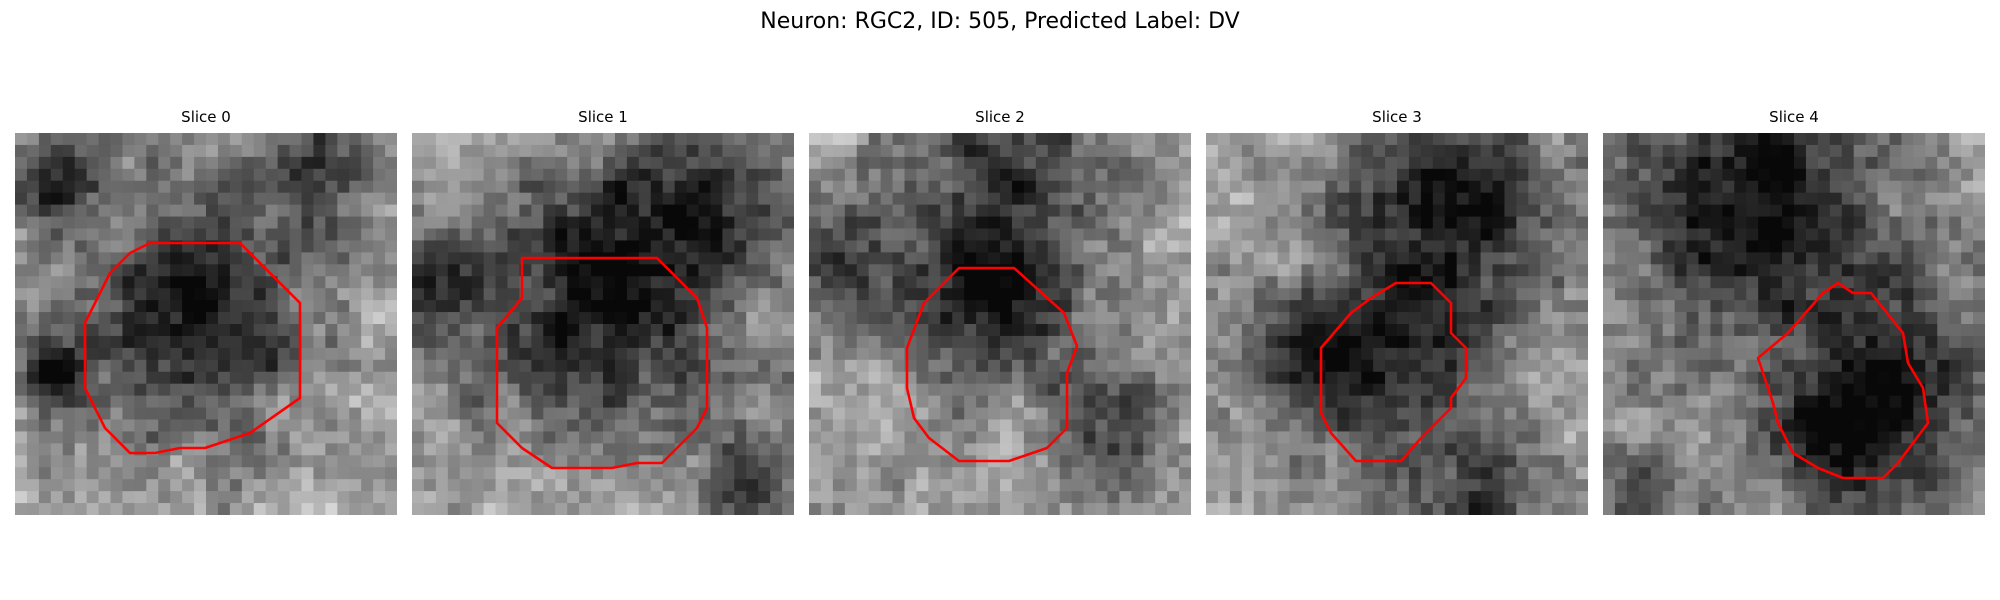  I want to click on slice-panel-4: Slice 4, so click(1794, 310).